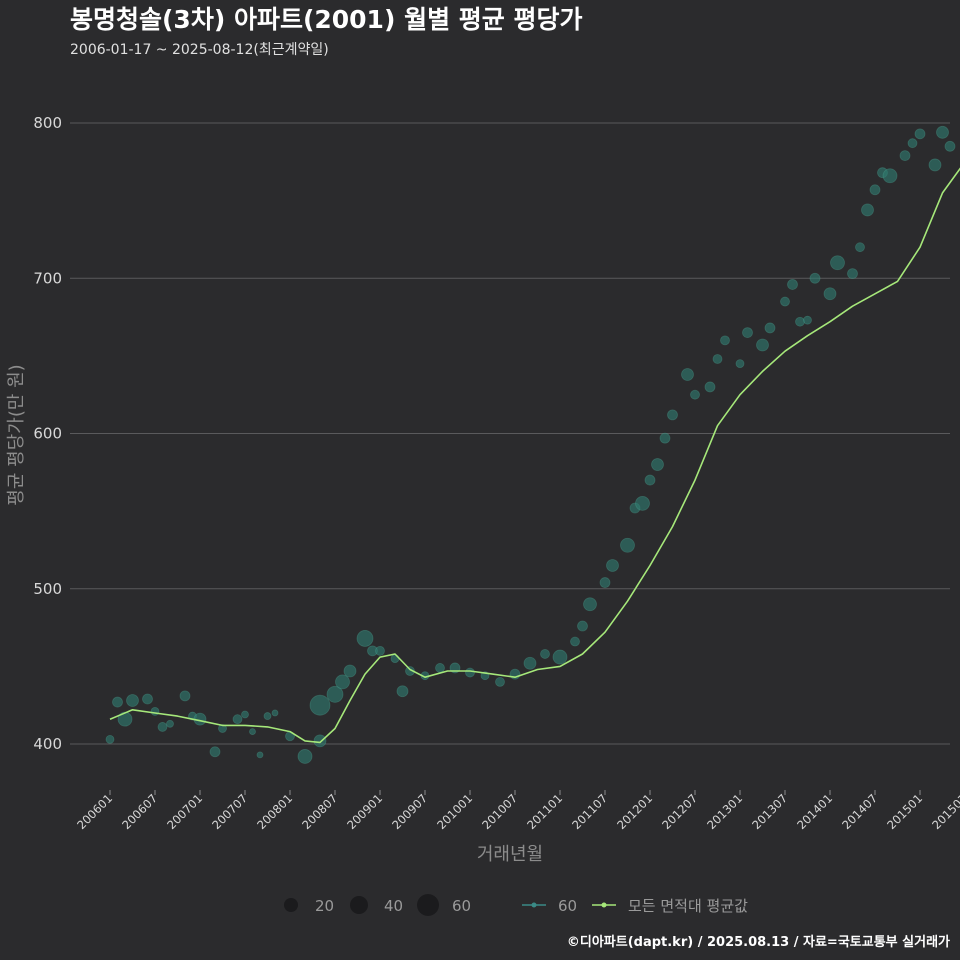 The width and height of the screenshot is (960, 960). Describe the element at coordinates (16, 434) in the screenshot. I see `y-axis-label: 평균 평당가(만 원)` at that location.